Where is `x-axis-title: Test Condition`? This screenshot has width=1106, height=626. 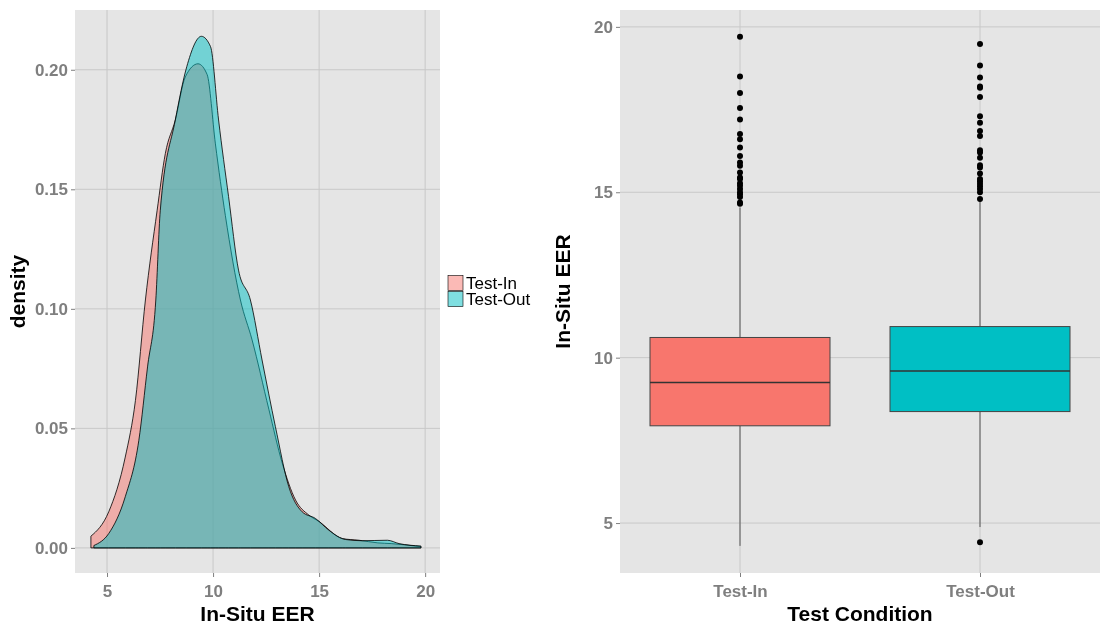 x-axis-title: Test Condition is located at coordinates (860, 613).